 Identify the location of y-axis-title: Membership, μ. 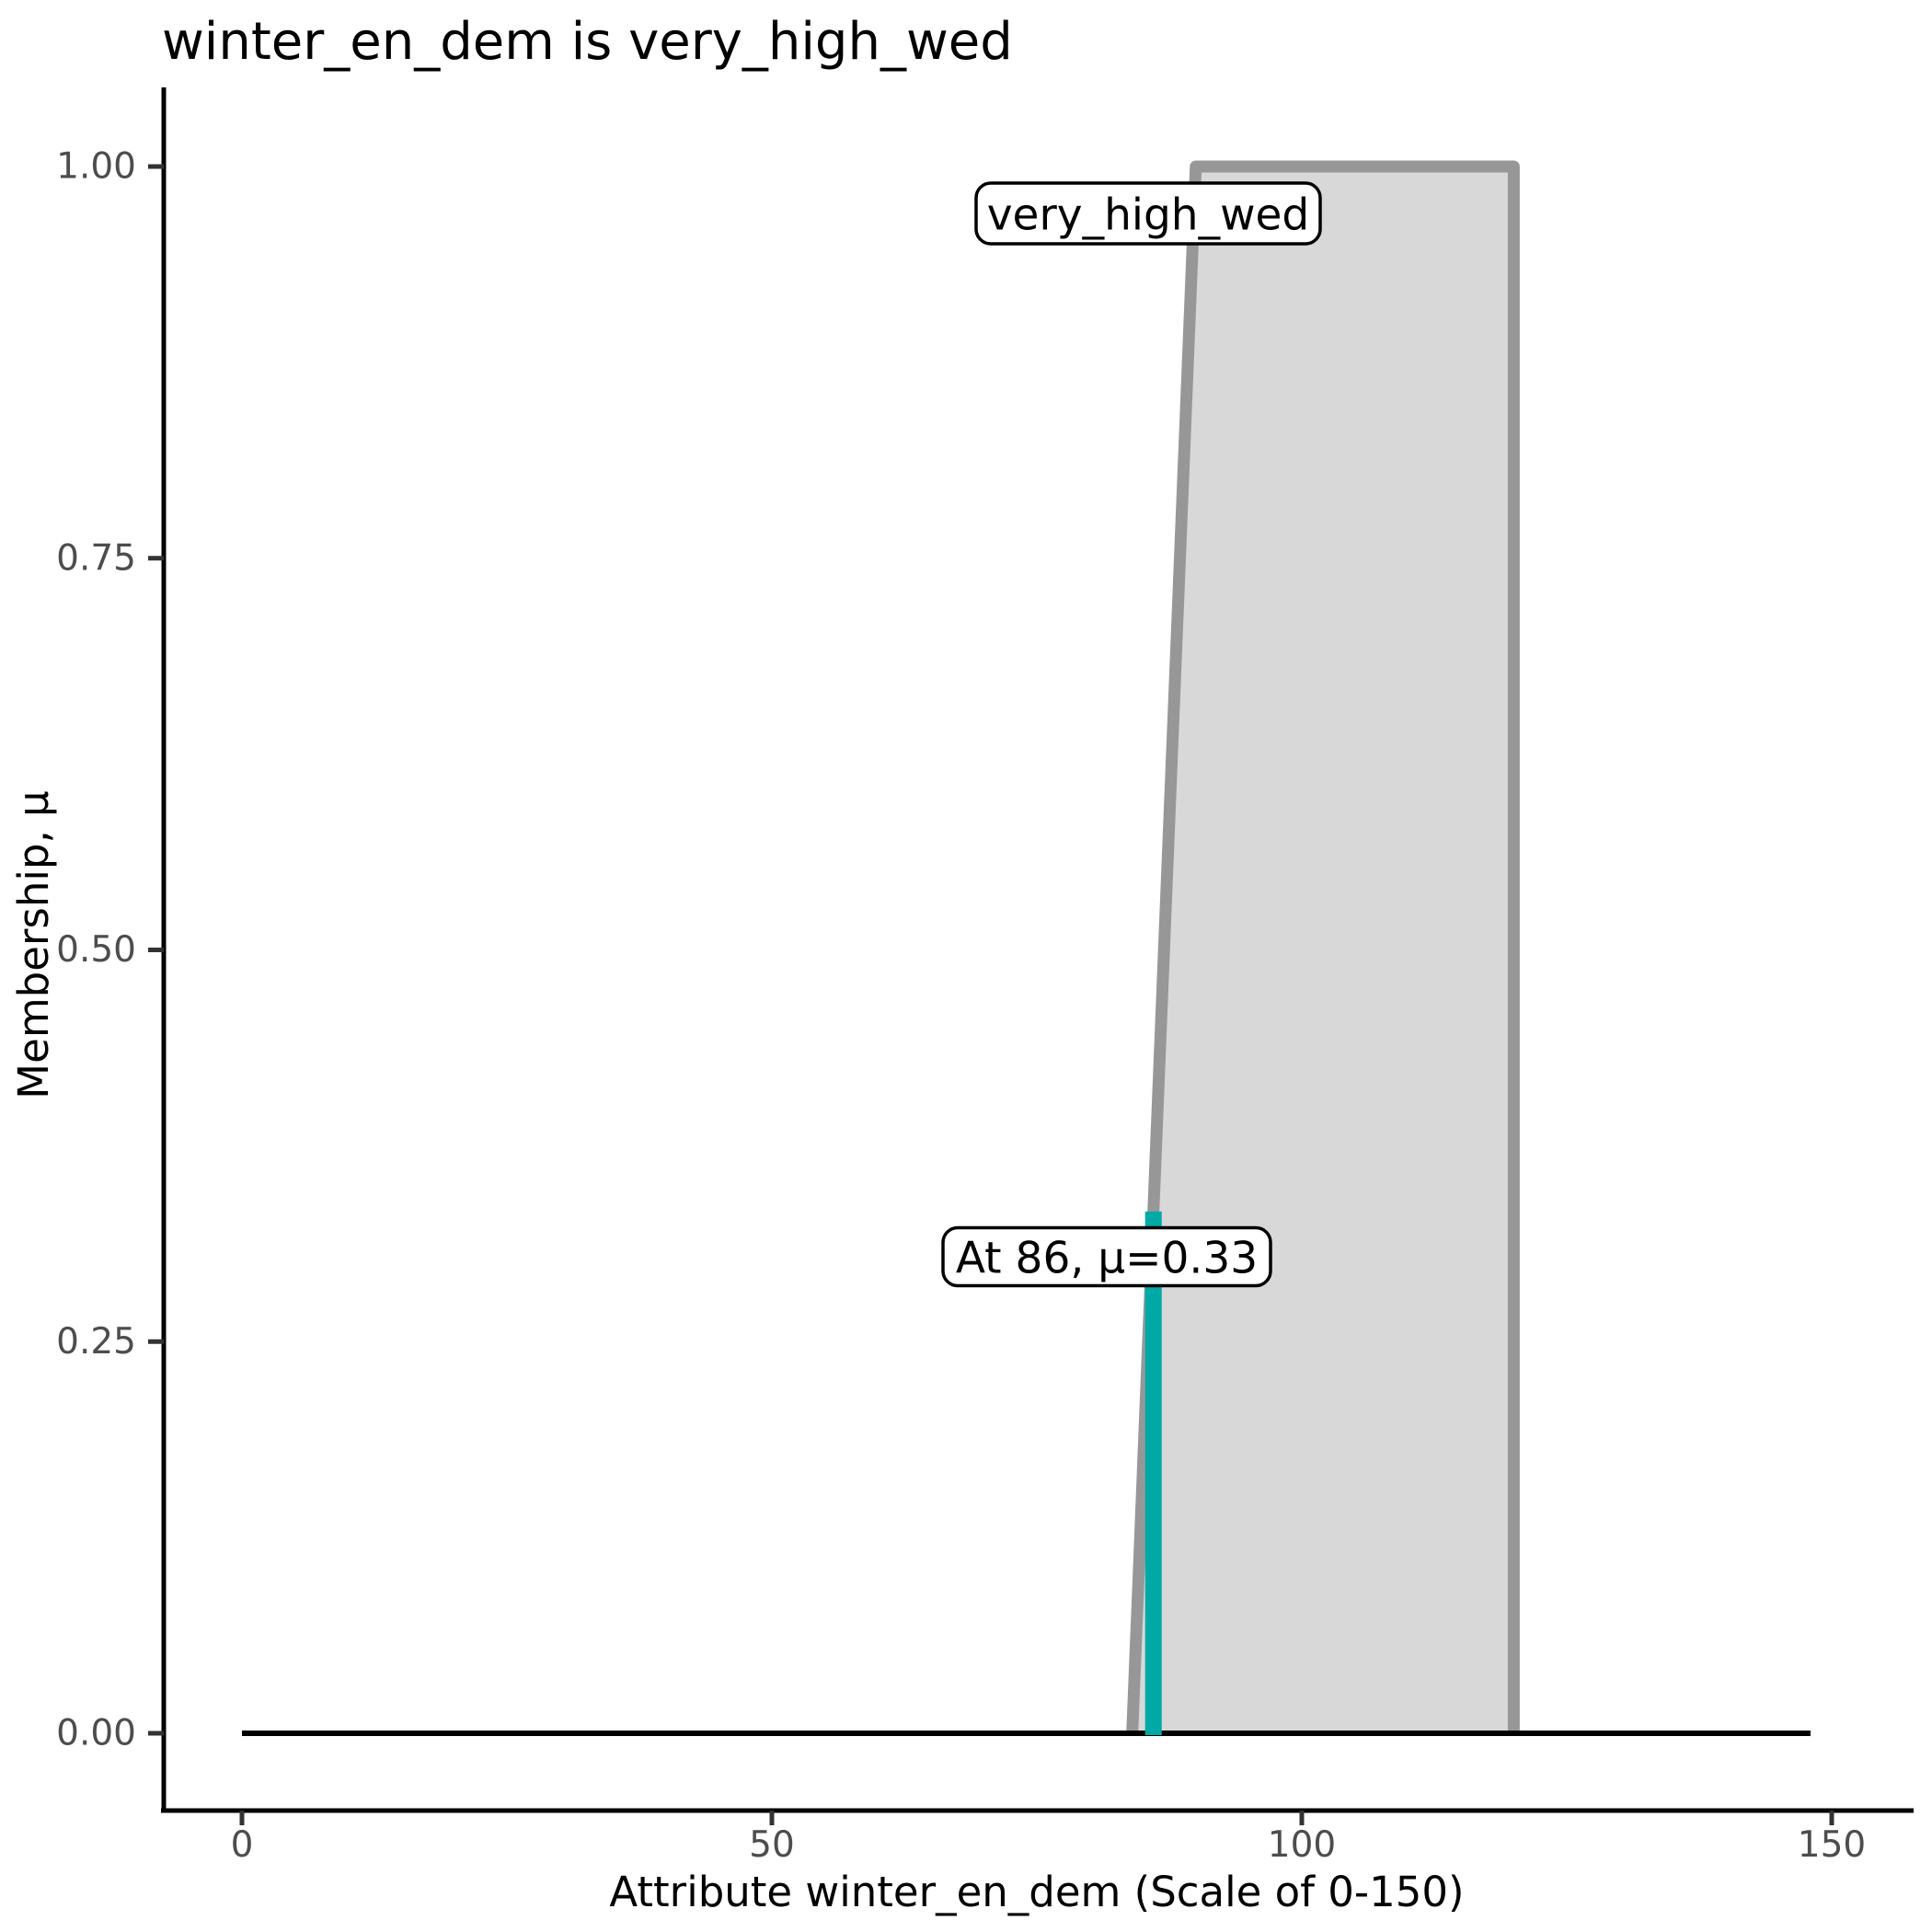
(33, 944).